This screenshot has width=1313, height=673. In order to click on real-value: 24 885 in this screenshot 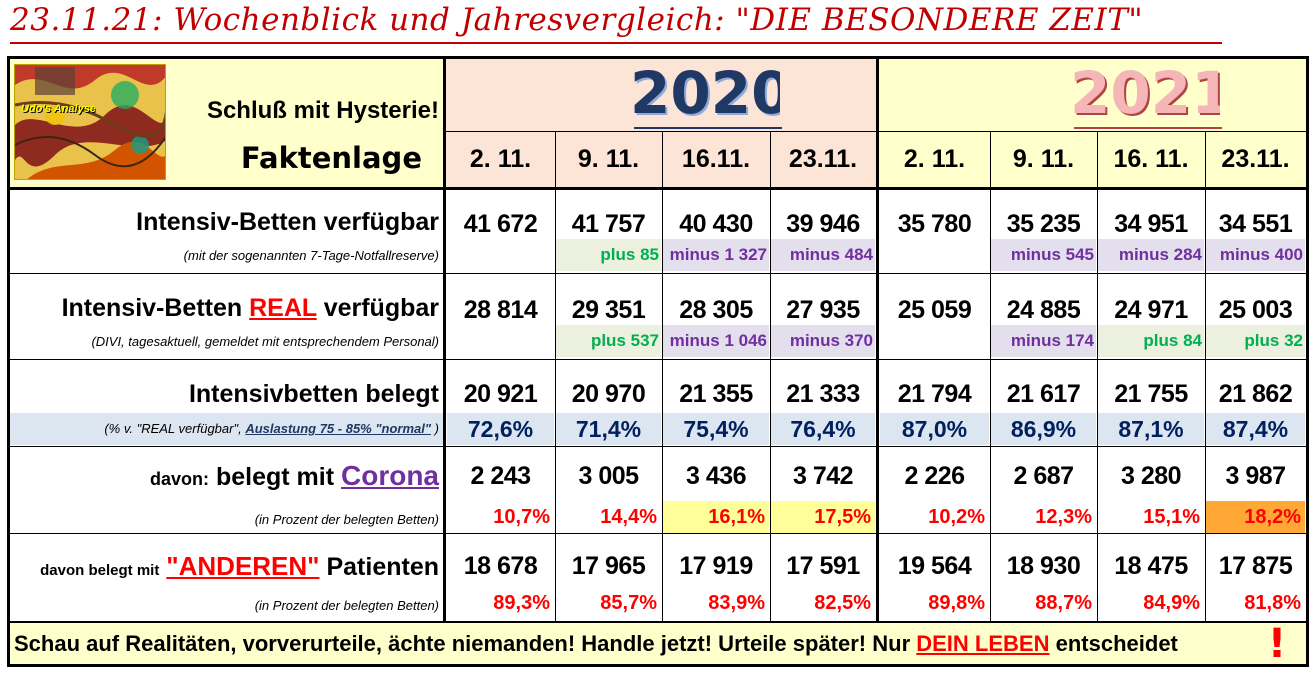, I will do `click(1043, 310)`.